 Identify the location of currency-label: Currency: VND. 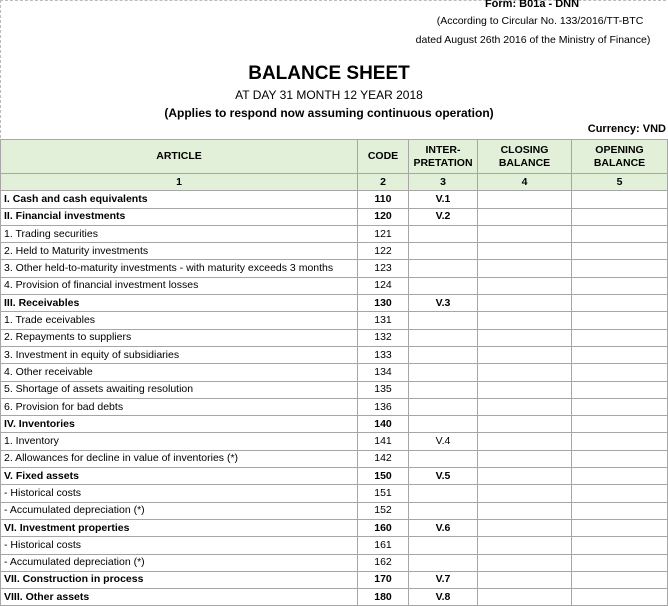
(626, 129).